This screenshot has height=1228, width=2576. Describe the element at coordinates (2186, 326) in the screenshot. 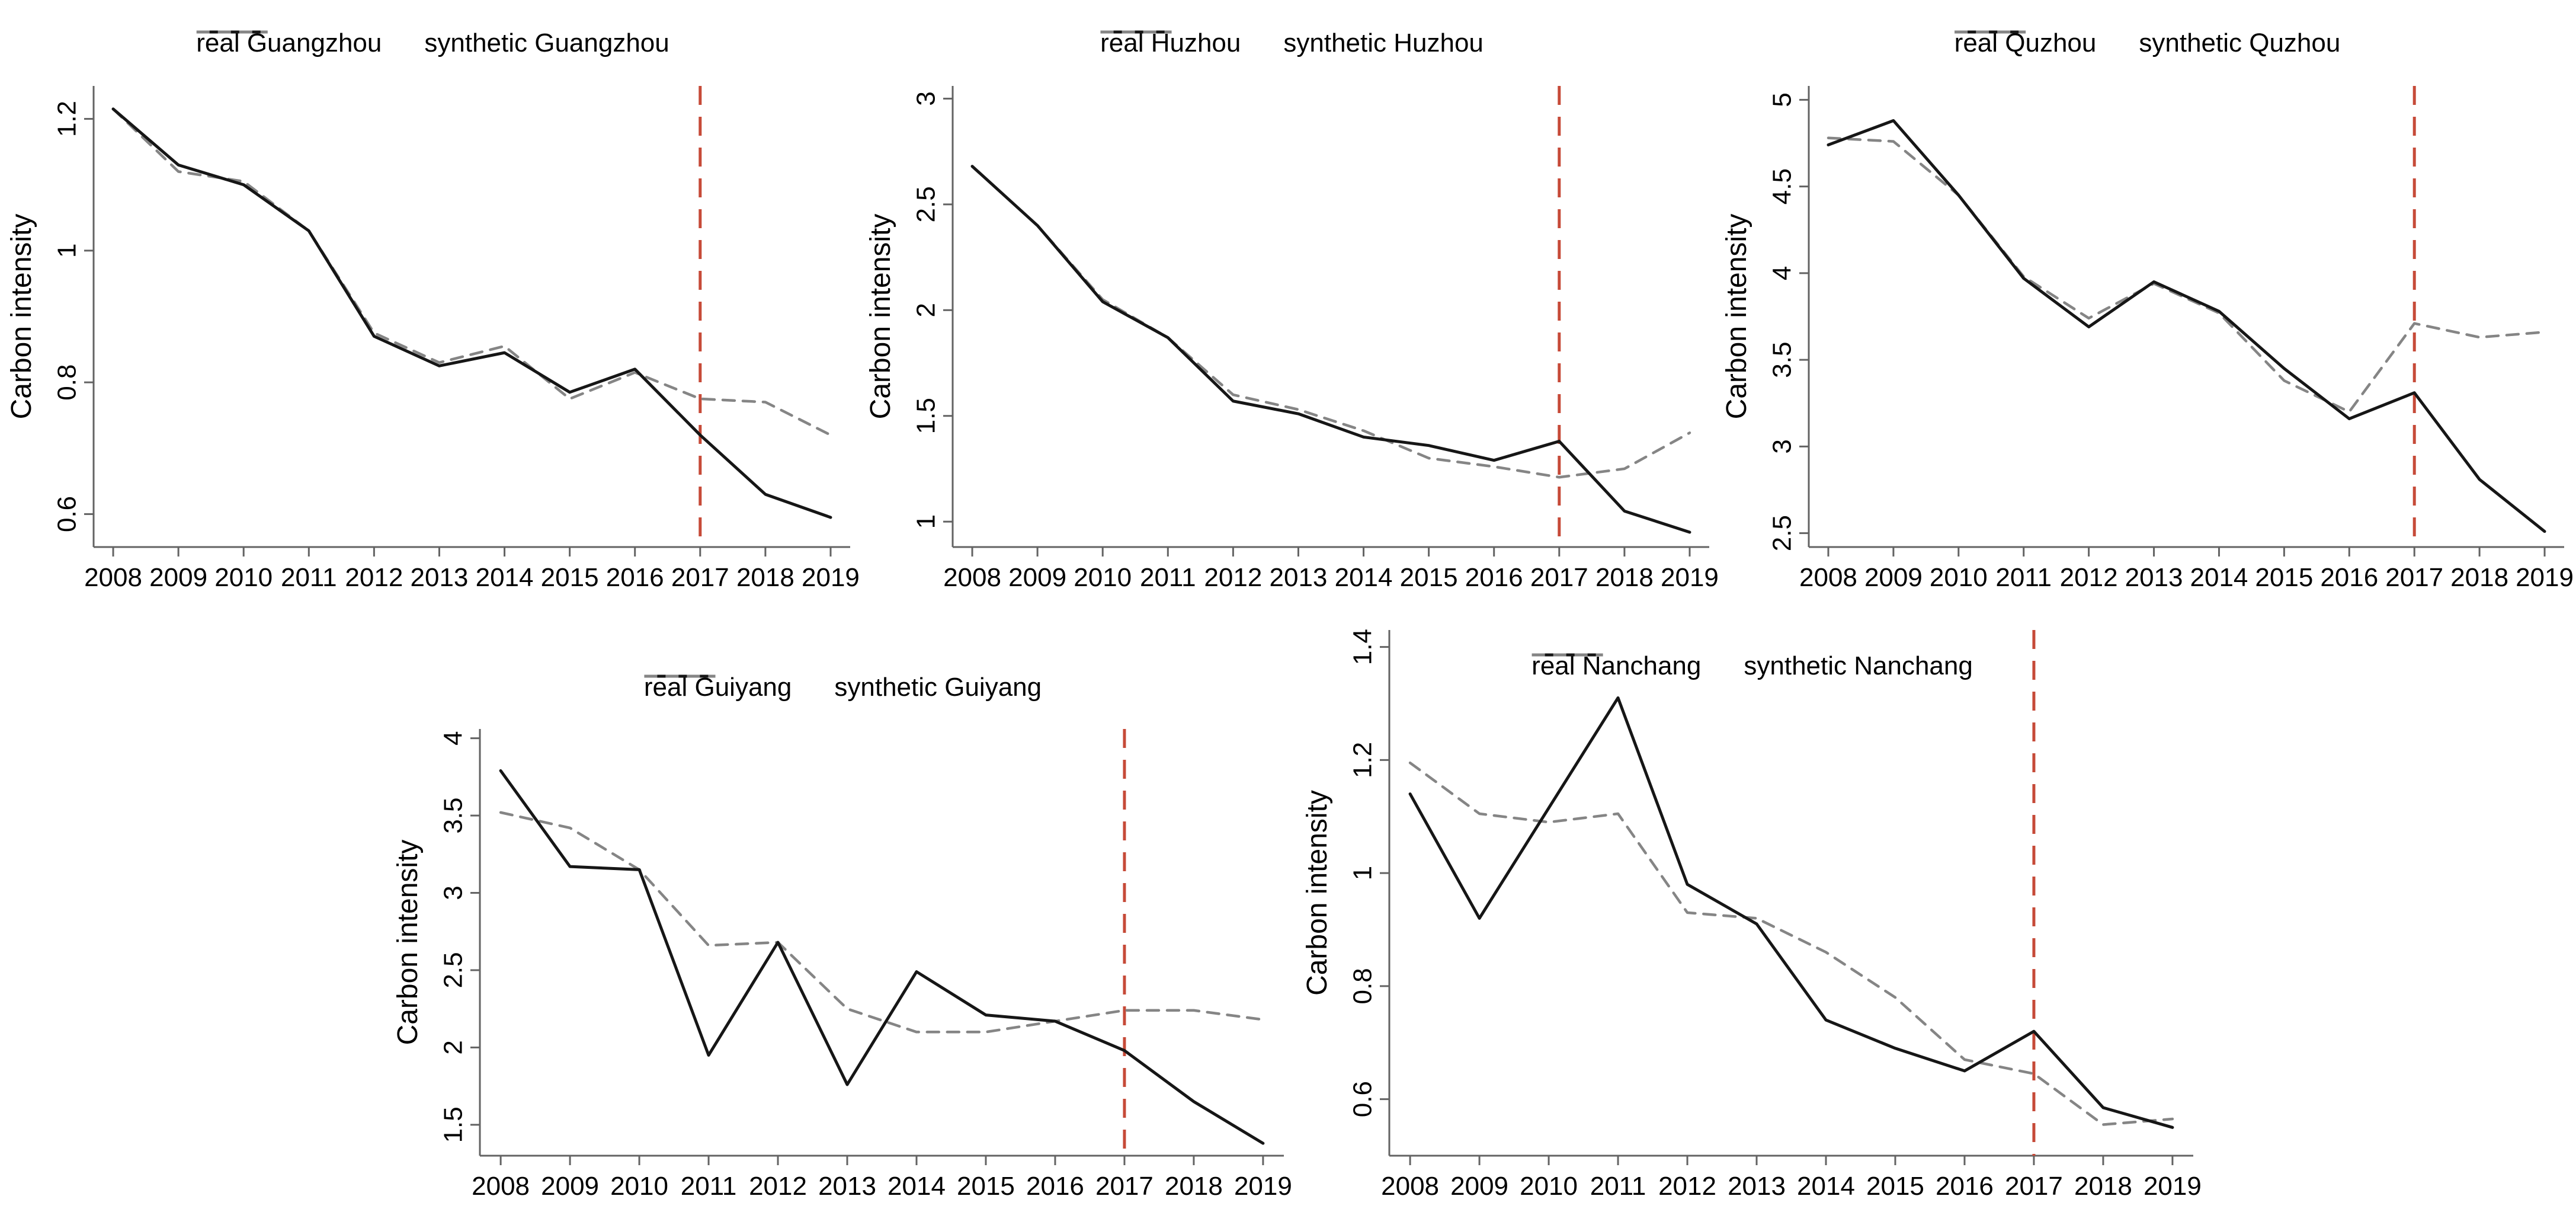

I see `real-line-quzhou` at that location.